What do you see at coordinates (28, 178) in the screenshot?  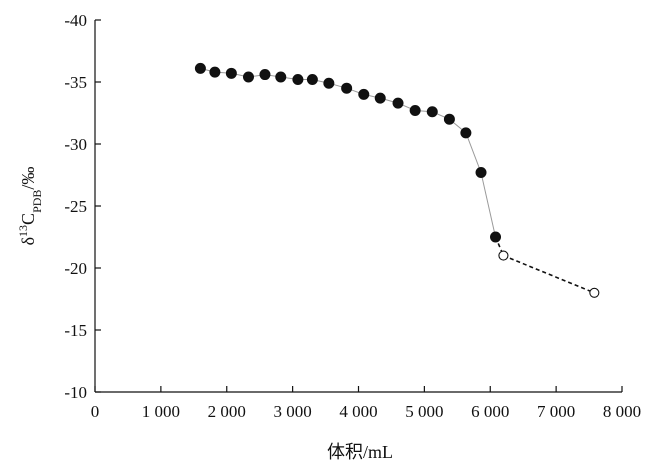 I see `y-axis-title-tail: /‰` at bounding box center [28, 178].